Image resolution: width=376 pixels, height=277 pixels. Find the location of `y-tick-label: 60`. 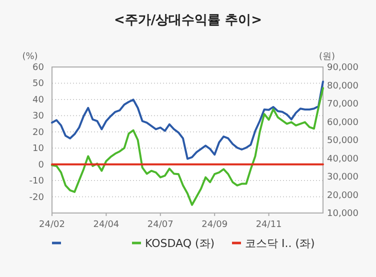

y-tick-label: 60 is located at coordinates (38, 68).